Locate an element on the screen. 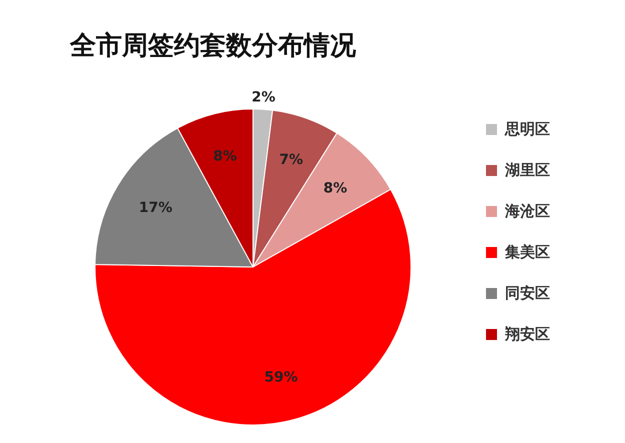  data-label: 59% is located at coordinates (281, 377).